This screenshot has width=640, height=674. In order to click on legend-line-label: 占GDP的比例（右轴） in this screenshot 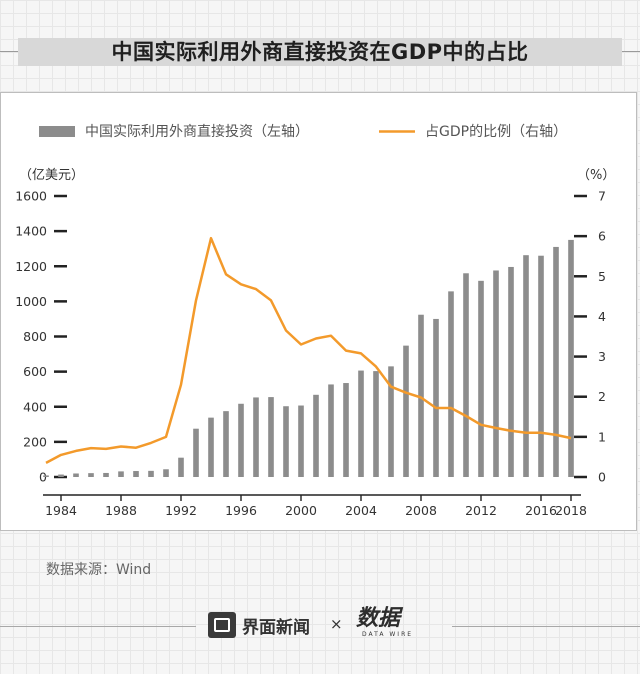, I will do `click(496, 132)`.